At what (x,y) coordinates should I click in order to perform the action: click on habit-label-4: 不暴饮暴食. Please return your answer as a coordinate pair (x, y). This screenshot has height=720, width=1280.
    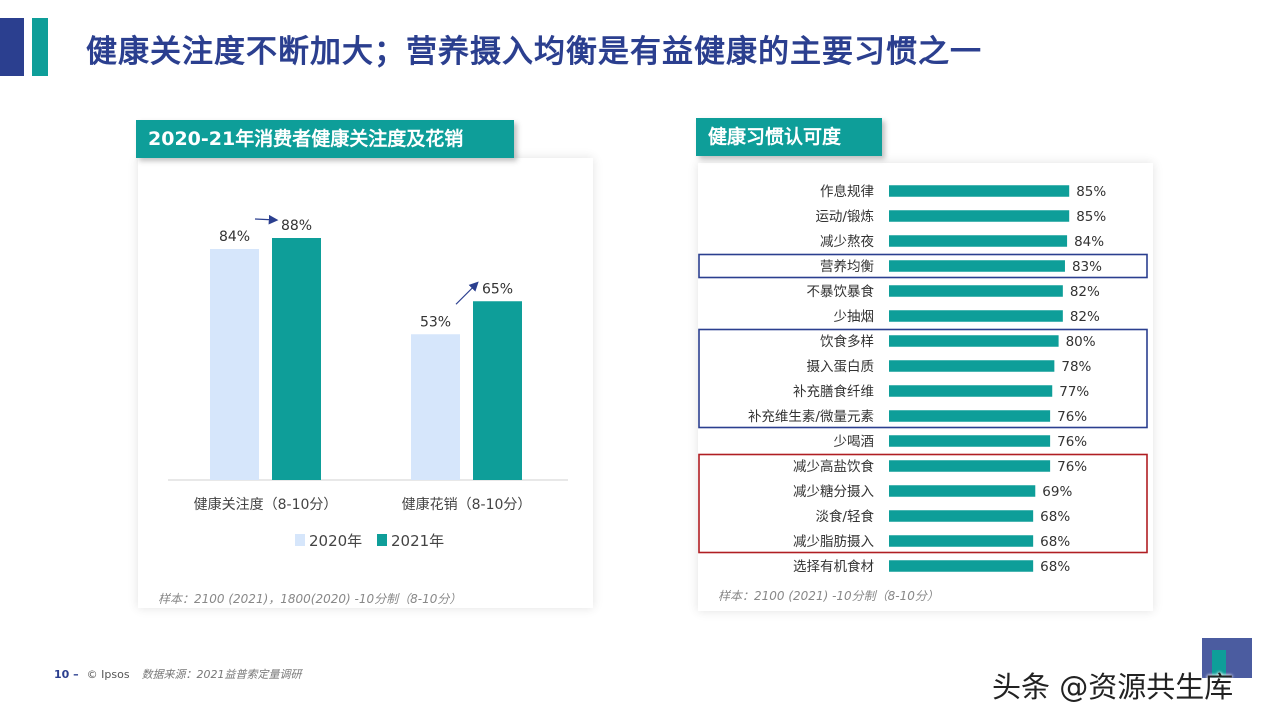
    Looking at the image, I should click on (841, 291).